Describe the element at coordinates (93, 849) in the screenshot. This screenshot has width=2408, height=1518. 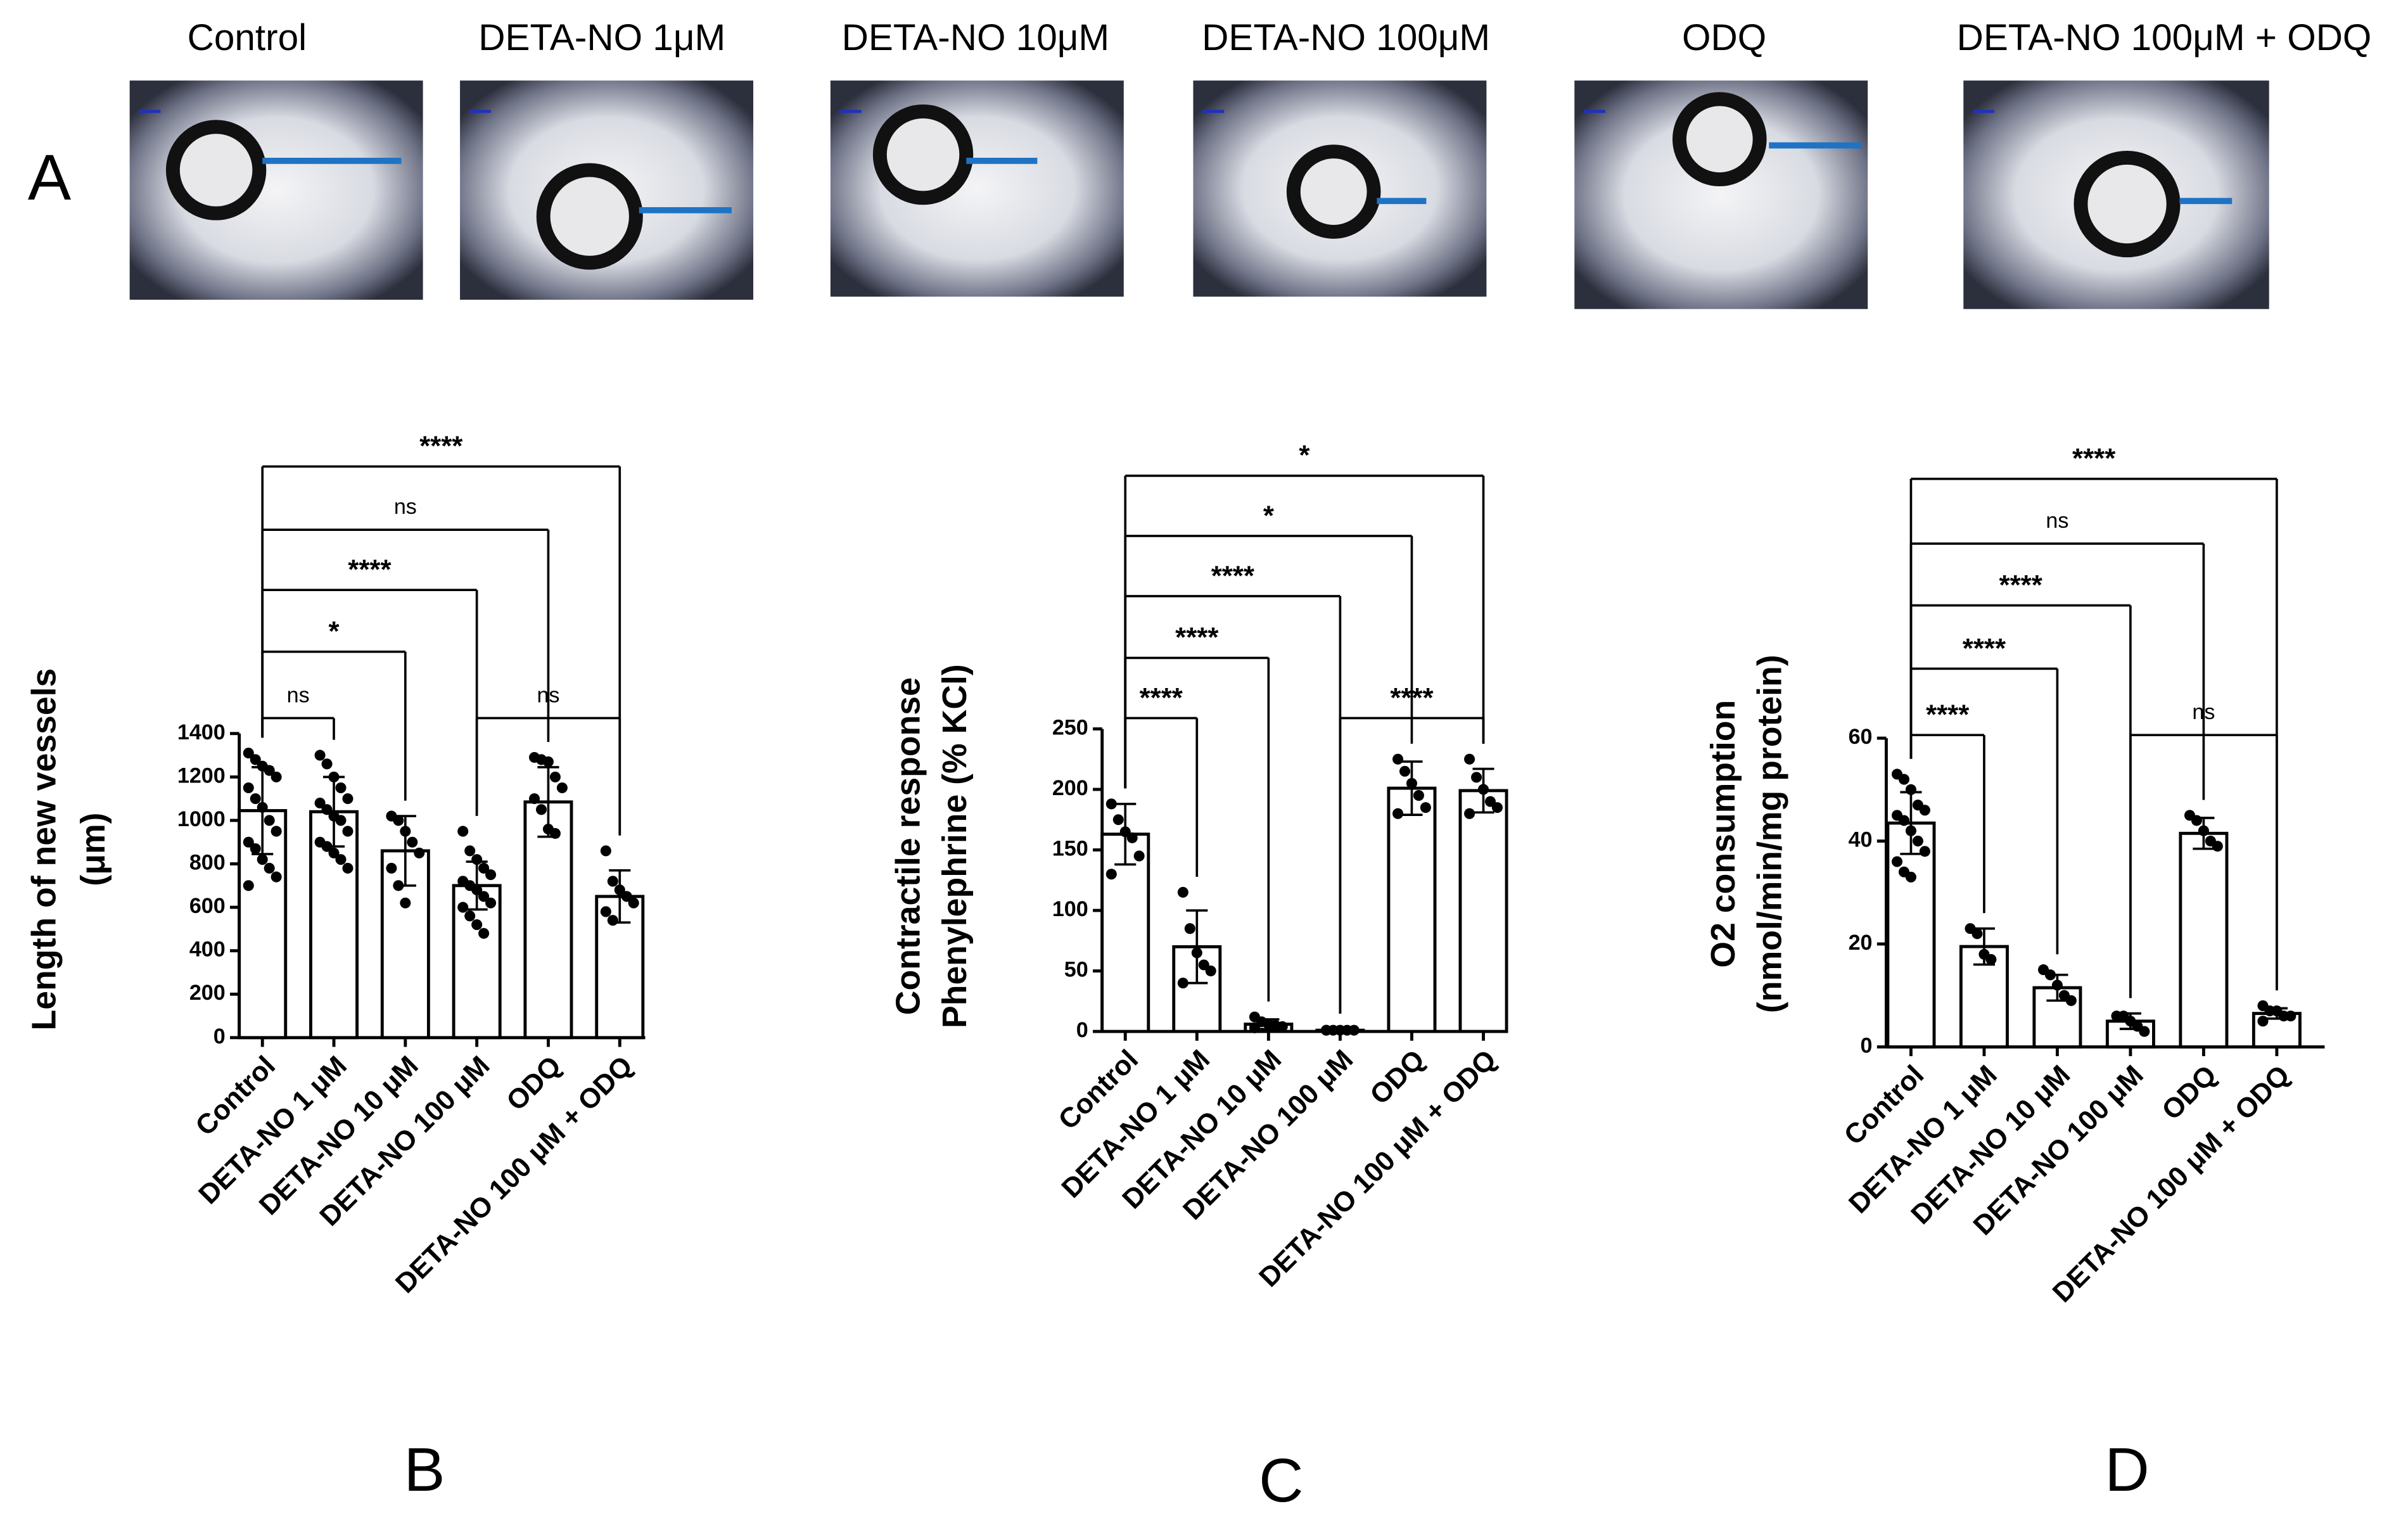
I see `y-axis-label: (μm)` at that location.